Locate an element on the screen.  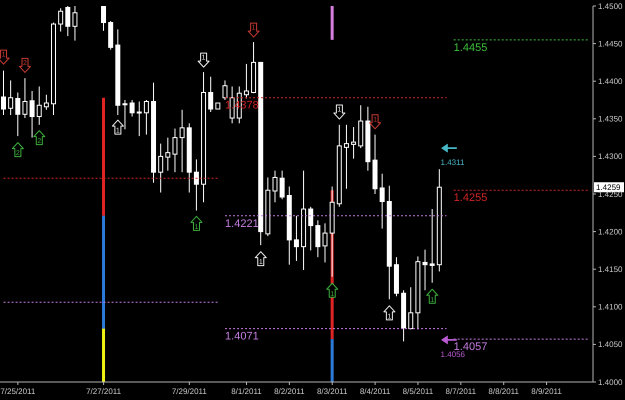
y-tick-label: 1.4200 is located at coordinates (611, 231).